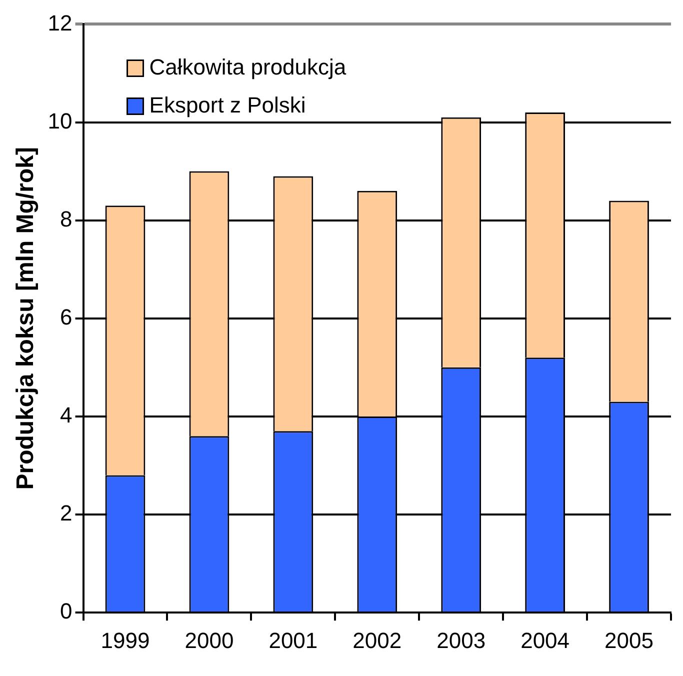 This screenshot has height=676, width=683. I want to click on y-tick-label: 12, so click(60, 23).